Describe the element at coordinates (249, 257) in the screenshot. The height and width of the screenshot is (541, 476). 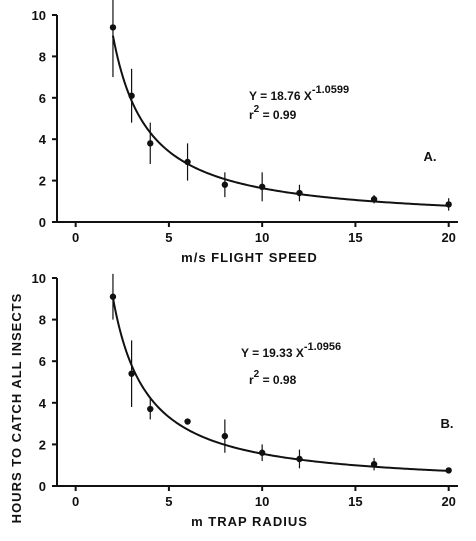
I see `x-axis-title: m/s FLIGHT SPEED` at that location.